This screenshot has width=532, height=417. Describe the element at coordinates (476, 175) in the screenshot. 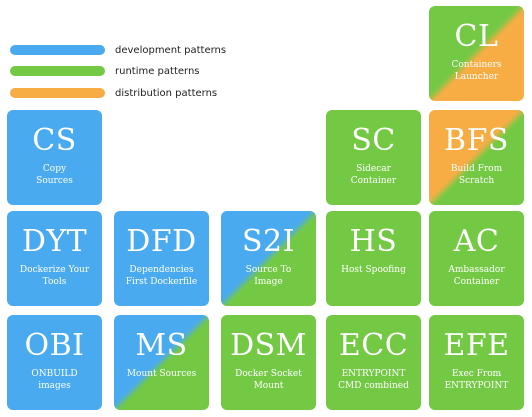

I see `tile-name: Build From Scratch` at that location.